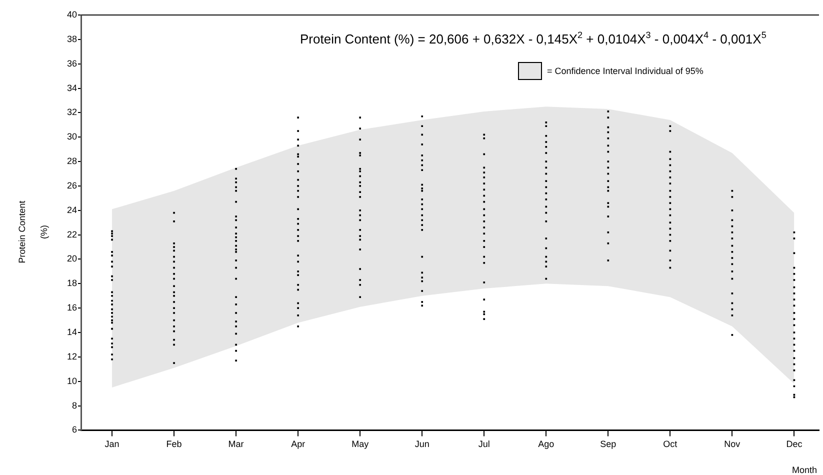 Image resolution: width=823 pixels, height=475 pixels. Describe the element at coordinates (72, 14) in the screenshot. I see `y-tick-label: 40` at that location.